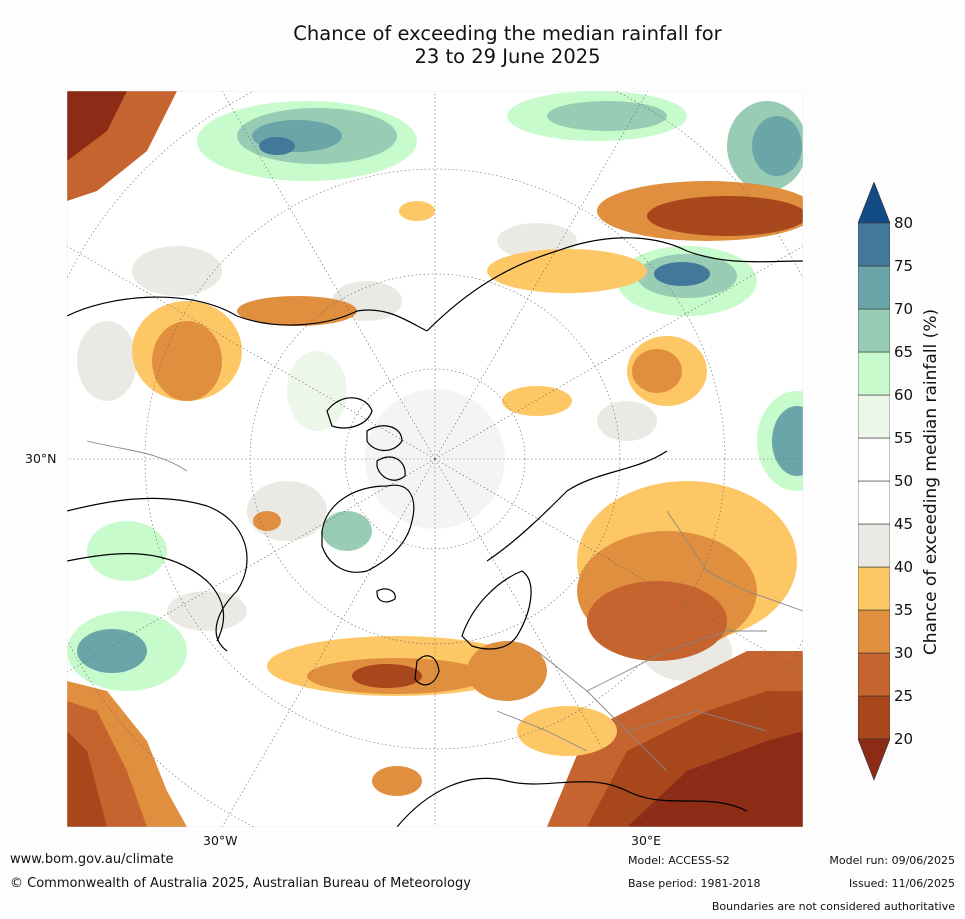  I want to click on lon-label-30w: 30°W, so click(220, 840).